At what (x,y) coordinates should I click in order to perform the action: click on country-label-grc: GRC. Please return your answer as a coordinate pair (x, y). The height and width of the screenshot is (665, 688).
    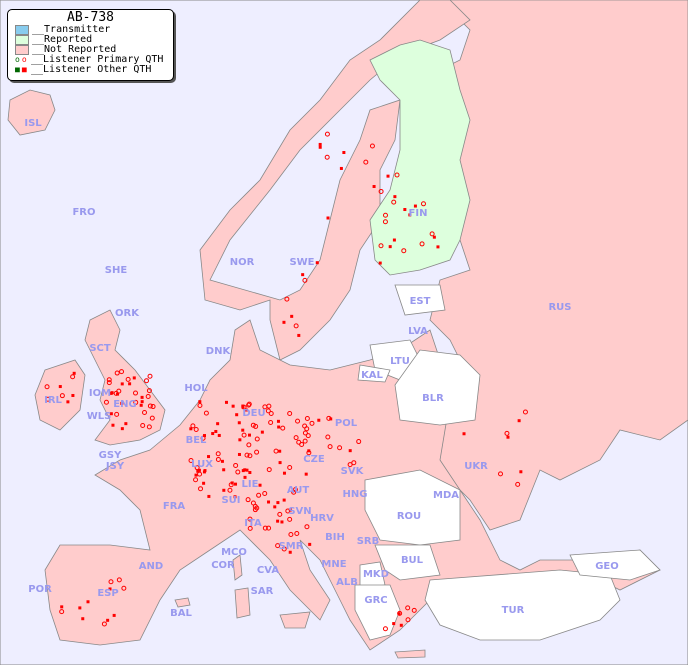
    Looking at the image, I should click on (375, 600).